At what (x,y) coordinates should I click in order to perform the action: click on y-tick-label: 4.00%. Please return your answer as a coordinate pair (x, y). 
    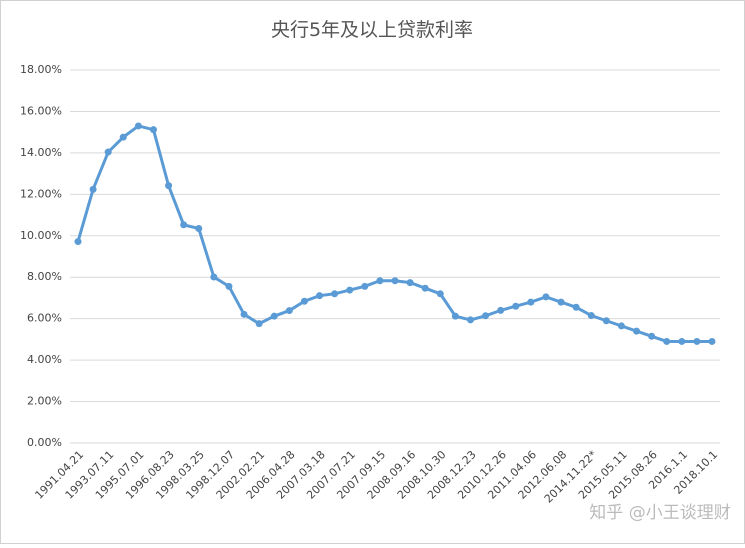
    Looking at the image, I should click on (44, 359).